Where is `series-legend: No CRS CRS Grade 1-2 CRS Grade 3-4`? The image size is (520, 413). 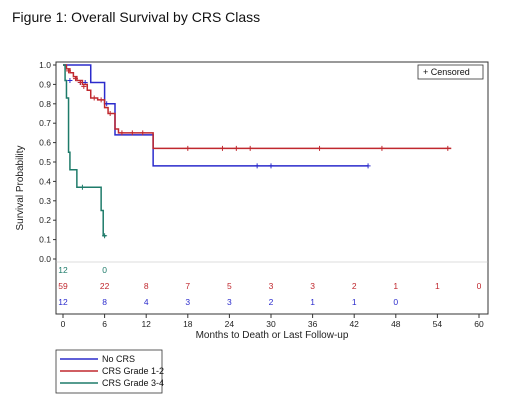
series-legend: No CRS CRS Grade 1-2 CRS Grade 3-4 is located at coordinates (109, 371).